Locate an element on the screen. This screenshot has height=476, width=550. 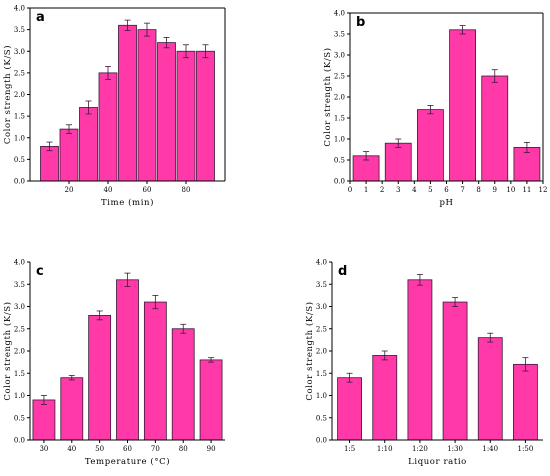
x-tick-label: 2 is located at coordinates (382, 190).